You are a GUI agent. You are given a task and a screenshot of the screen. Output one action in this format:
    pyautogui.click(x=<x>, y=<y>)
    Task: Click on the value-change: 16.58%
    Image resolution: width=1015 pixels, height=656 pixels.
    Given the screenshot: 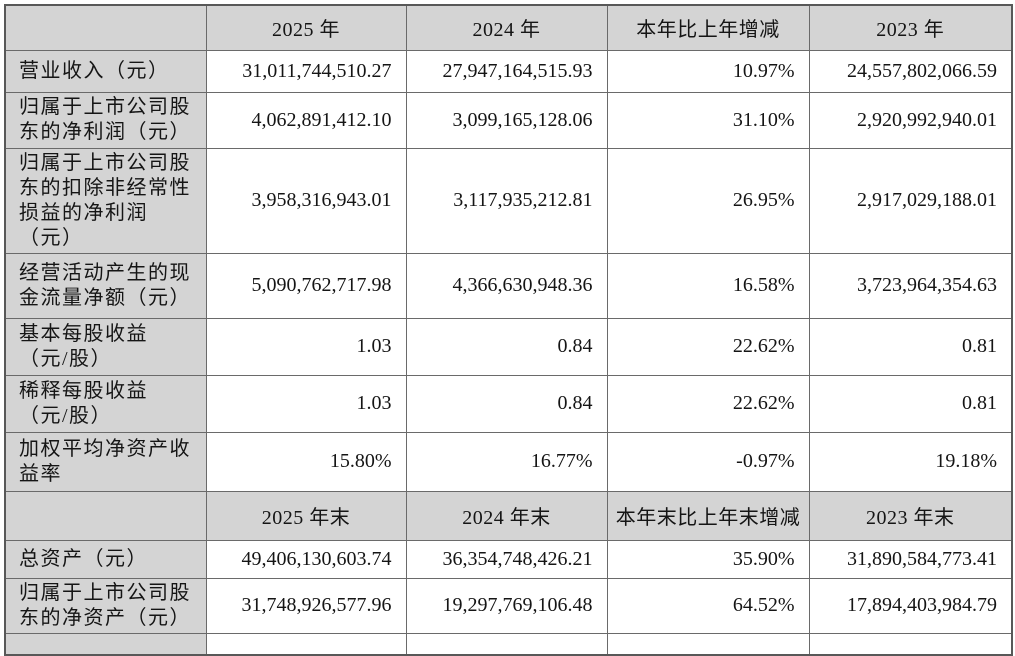 What is the action you would take?
    pyautogui.click(x=708, y=285)
    